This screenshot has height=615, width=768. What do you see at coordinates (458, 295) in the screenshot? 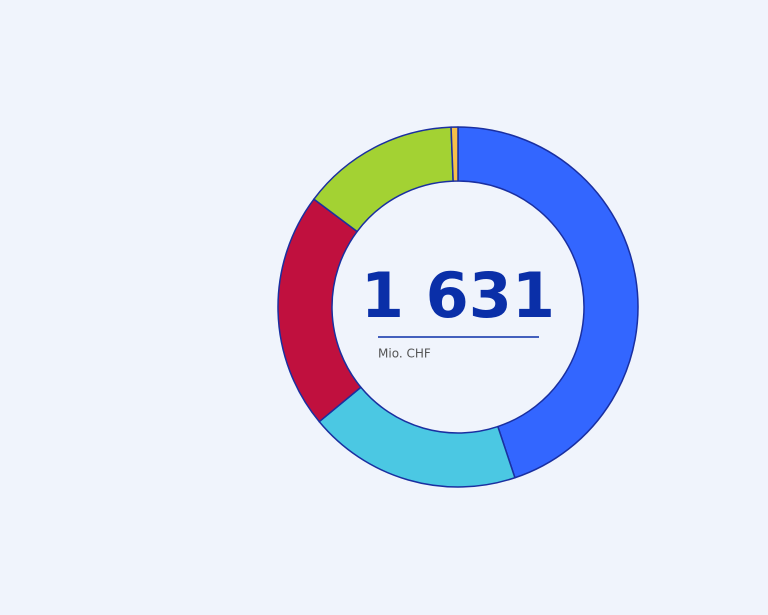
I see `total-label: 1 631` at bounding box center [458, 295].